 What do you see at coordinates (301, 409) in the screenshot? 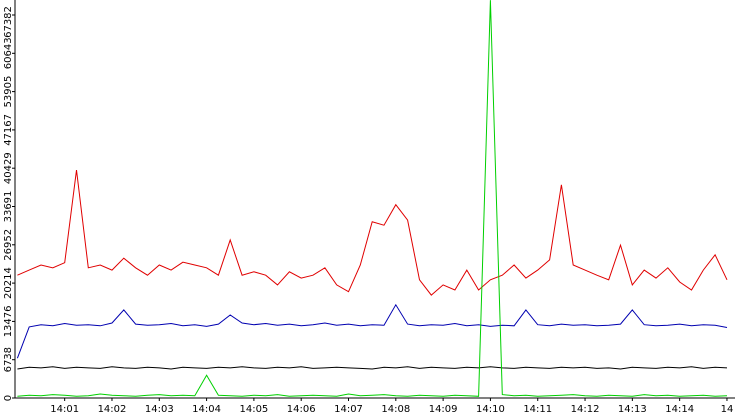
I see `x-tick-label: 14:06` at bounding box center [301, 409].